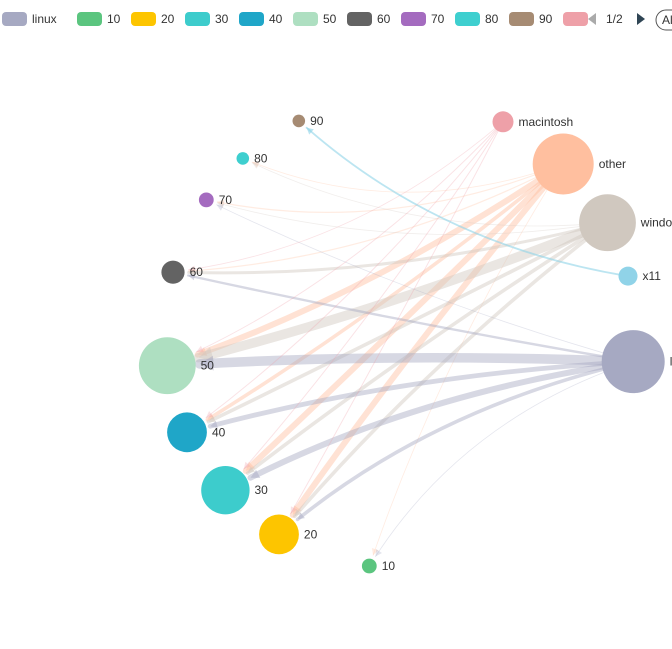 Image resolution: width=672 pixels, height=649 pixels. I want to click on node-macintosh, so click(503, 122).